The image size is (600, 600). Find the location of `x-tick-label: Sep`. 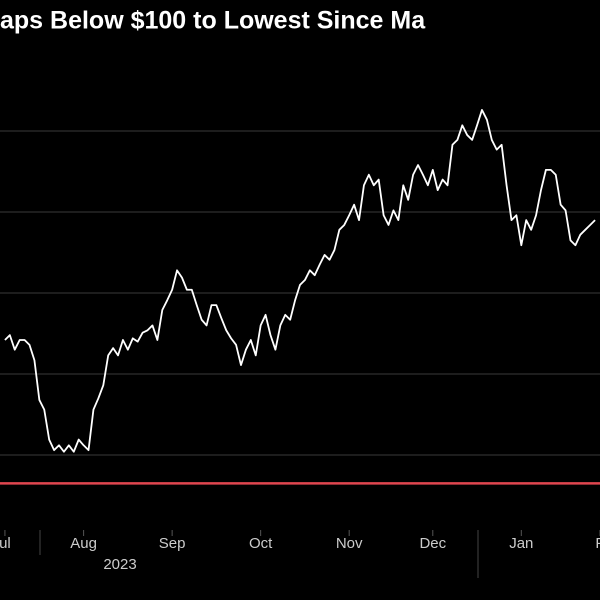

x-tick-label: Sep is located at coordinates (172, 543).